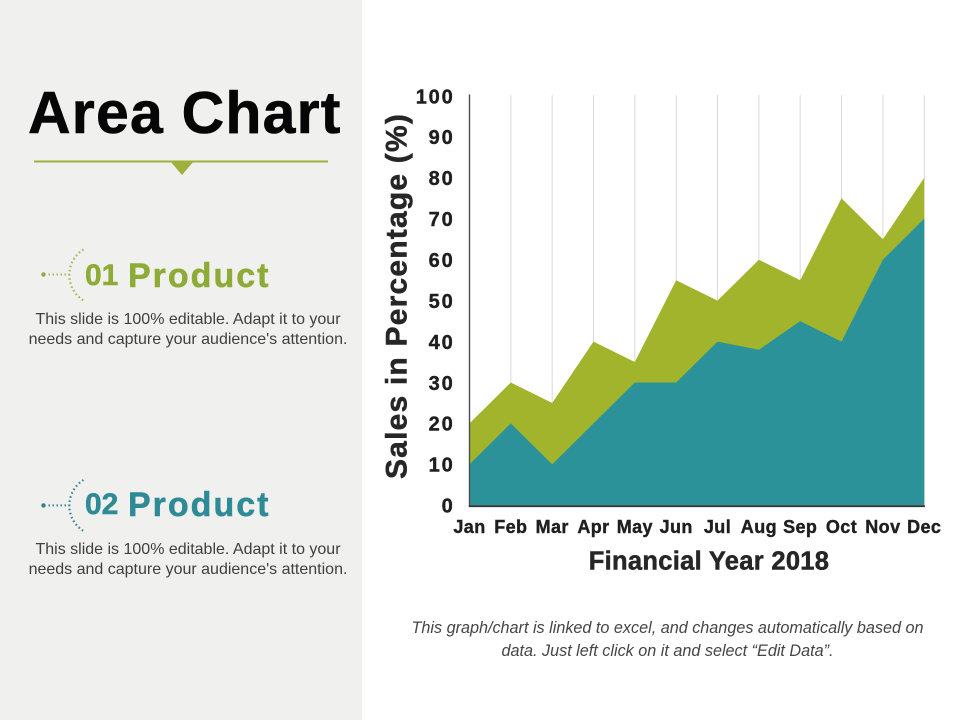 The width and height of the screenshot is (960, 720). What do you see at coordinates (552, 527) in the screenshot?
I see `svg-text: Mar` at bounding box center [552, 527].